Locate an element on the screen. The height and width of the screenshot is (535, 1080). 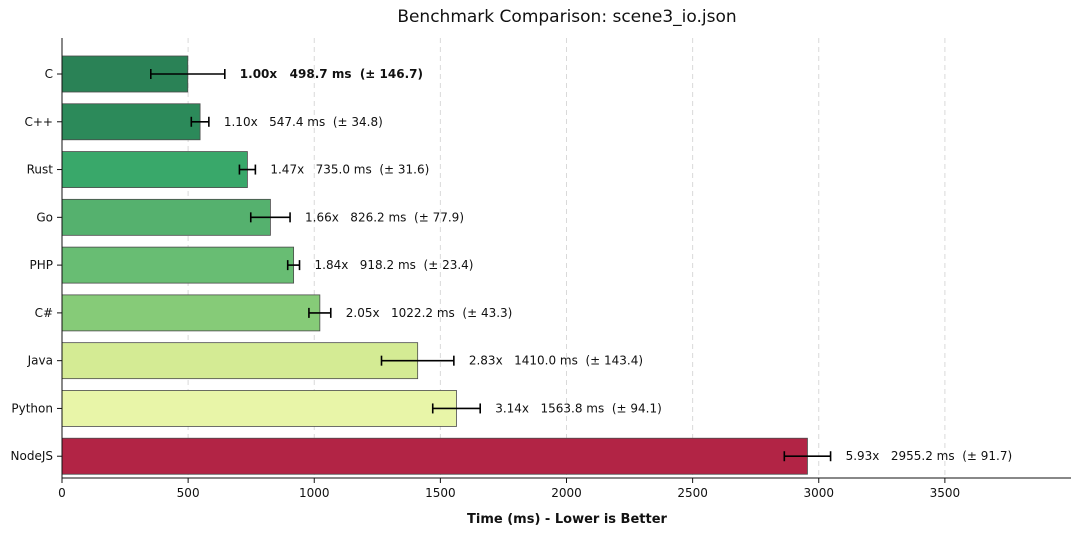
x-tick-label: 1500 is located at coordinates (440, 493).